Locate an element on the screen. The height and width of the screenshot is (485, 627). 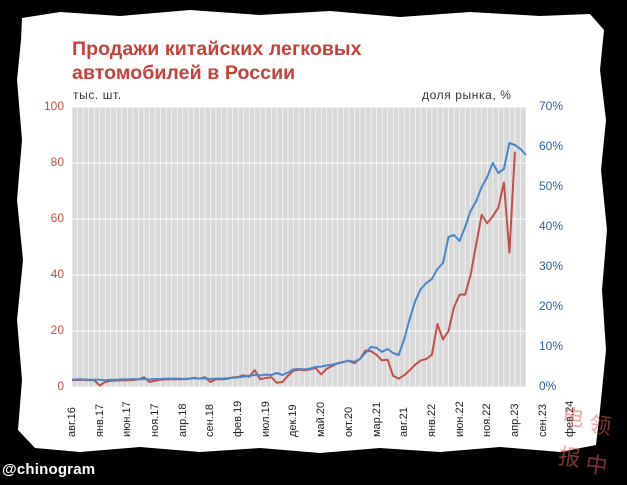
x-tick-label: мар.21 is located at coordinates (376, 419).